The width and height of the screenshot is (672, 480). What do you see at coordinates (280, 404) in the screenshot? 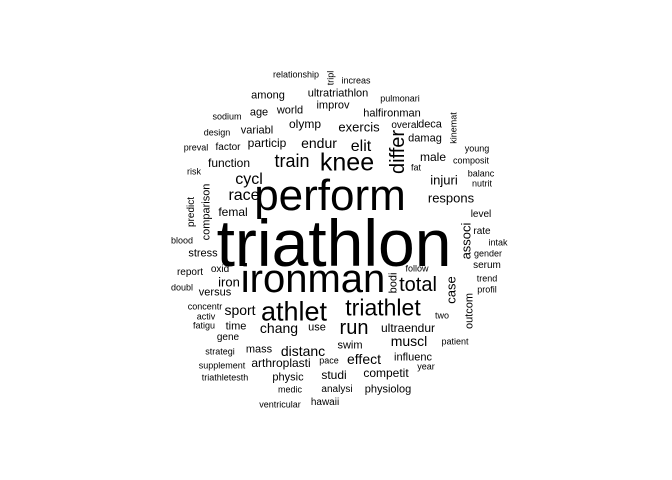
I see `word-ventricular: ventricular` at bounding box center [280, 404].